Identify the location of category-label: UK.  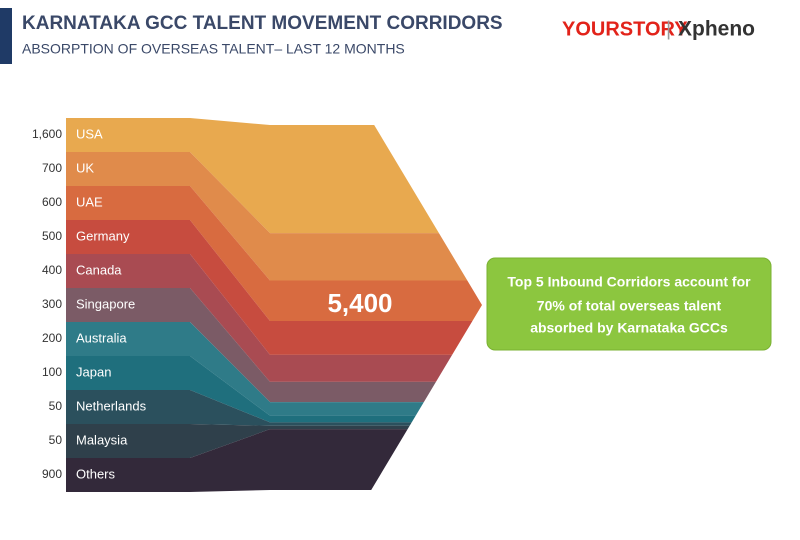
(85, 167).